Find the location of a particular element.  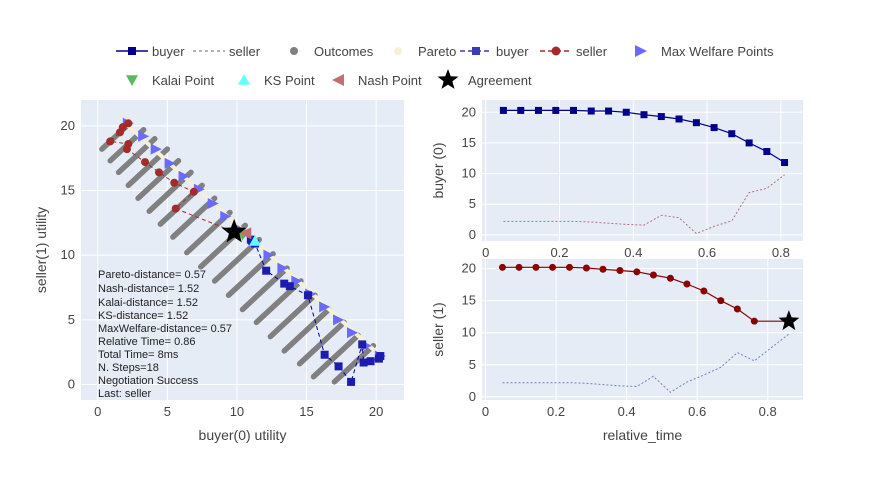

stat-line: Nash-distance= 1.52 is located at coordinates (148, 289).